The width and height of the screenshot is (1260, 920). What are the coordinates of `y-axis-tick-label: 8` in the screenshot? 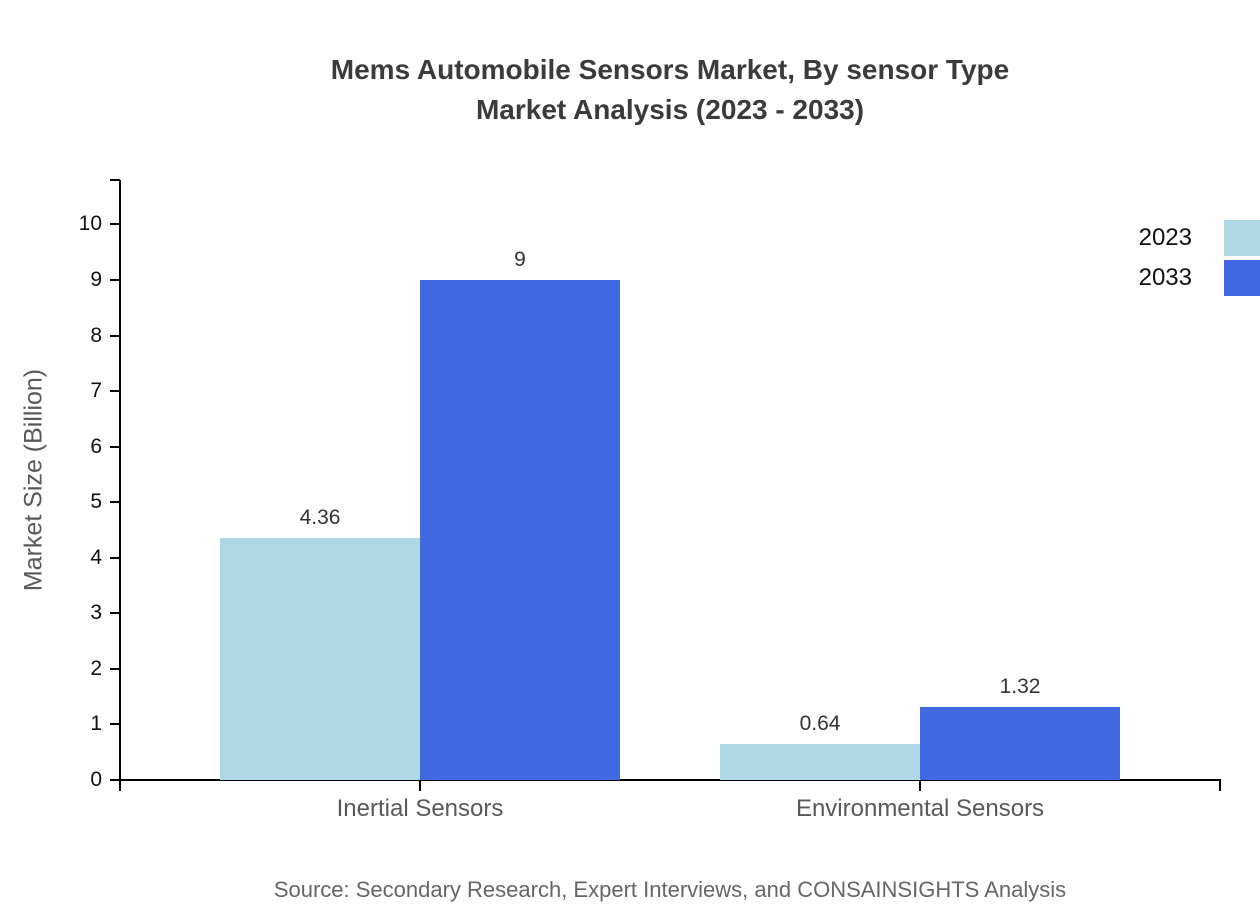 It's located at (96, 335).